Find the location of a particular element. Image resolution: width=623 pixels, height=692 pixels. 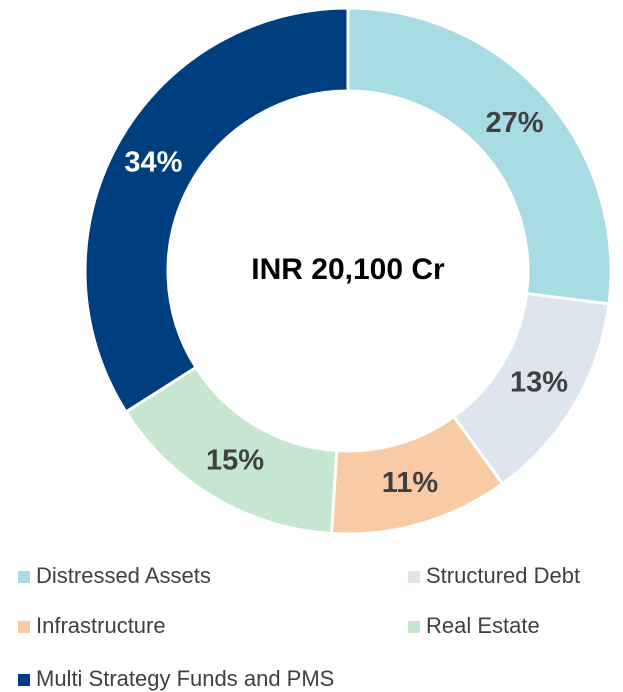

center-label: INR 20,100 Cr is located at coordinates (348, 269).